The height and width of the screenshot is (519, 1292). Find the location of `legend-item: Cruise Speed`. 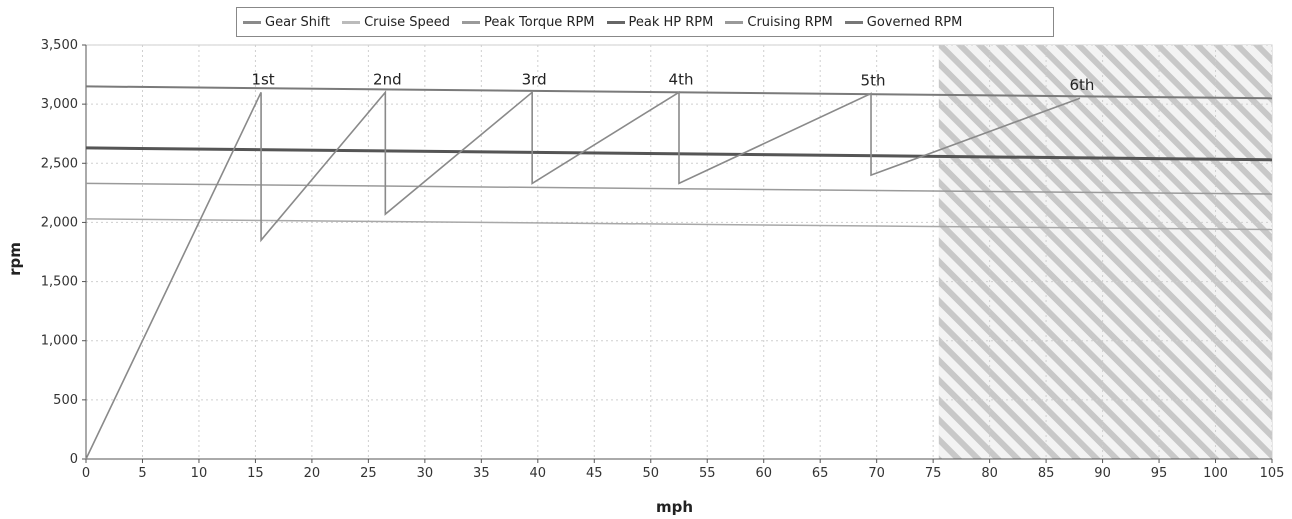

legend-item: Cruise Speed is located at coordinates (396, 22).